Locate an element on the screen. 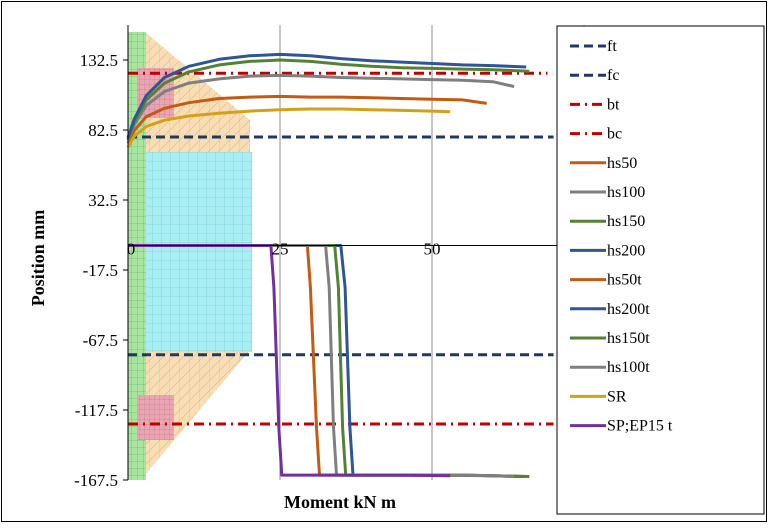  y-tick-label-6: -167.5 is located at coordinates (96, 480).